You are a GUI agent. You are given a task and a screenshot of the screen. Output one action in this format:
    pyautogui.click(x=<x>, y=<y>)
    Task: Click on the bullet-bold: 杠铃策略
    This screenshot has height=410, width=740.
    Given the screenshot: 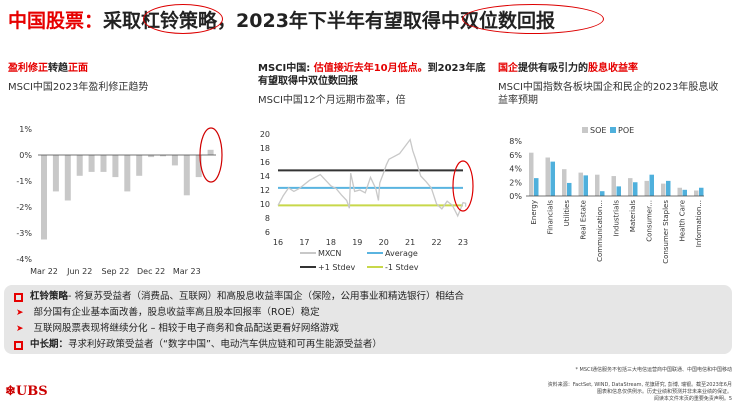 What is the action you would take?
    pyautogui.click(x=49, y=296)
    